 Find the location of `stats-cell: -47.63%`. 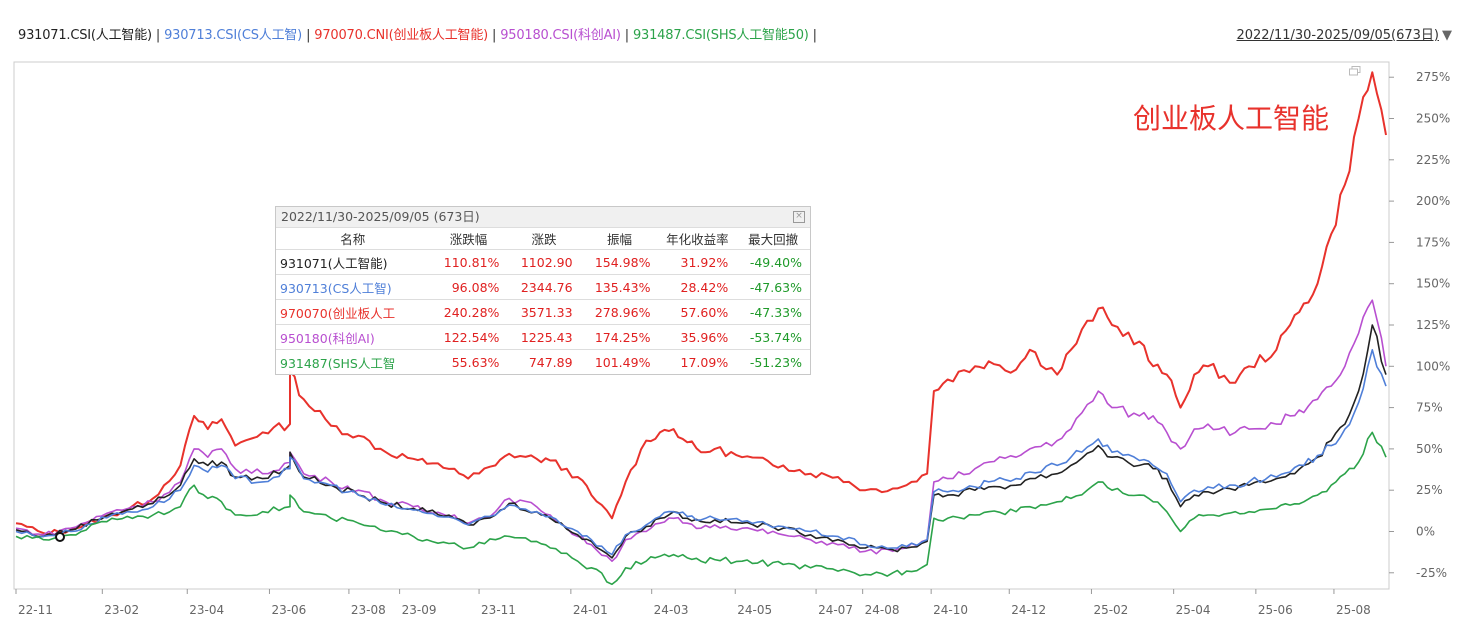

stats-cell: -47.63% is located at coordinates (775, 287).